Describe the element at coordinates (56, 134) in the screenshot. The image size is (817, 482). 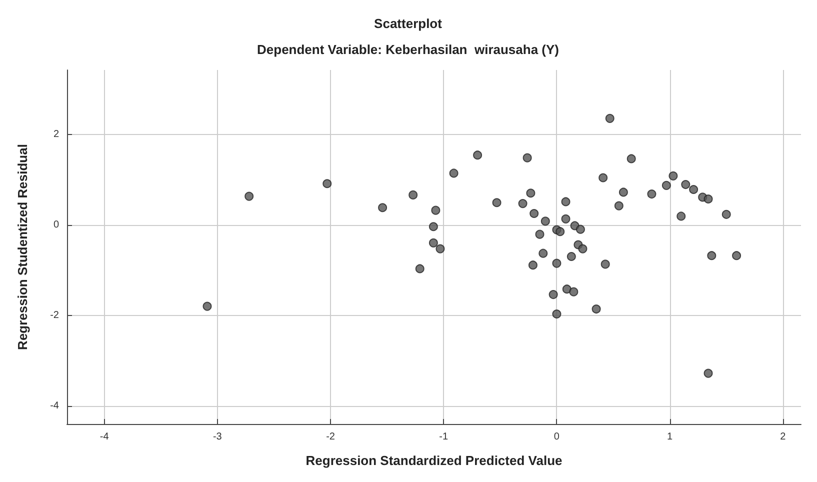
I see `y-tick-label: 2` at that location.